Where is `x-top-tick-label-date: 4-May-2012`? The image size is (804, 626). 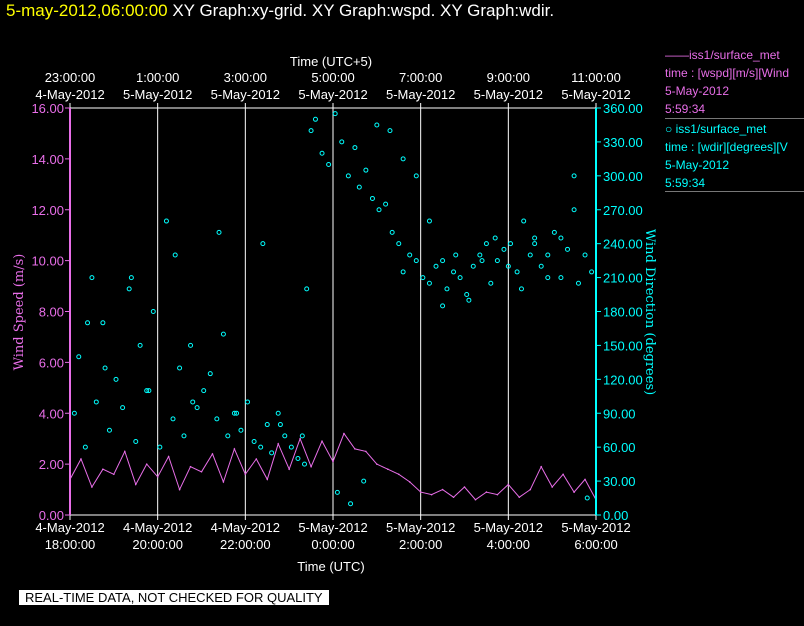
x-top-tick-label-date: 4-May-2012 is located at coordinates (69, 94).